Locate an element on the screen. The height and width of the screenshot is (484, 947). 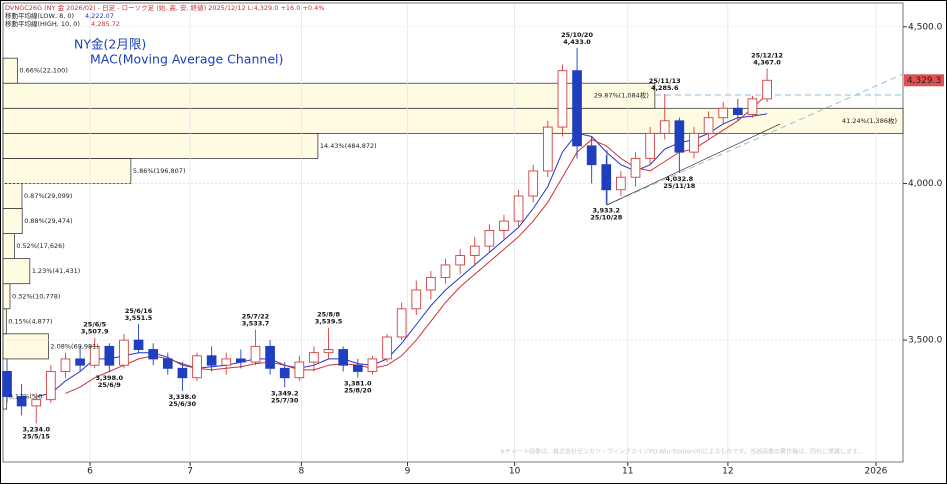
volume-profile-label: 0.52%(17,626) is located at coordinates (40, 246).